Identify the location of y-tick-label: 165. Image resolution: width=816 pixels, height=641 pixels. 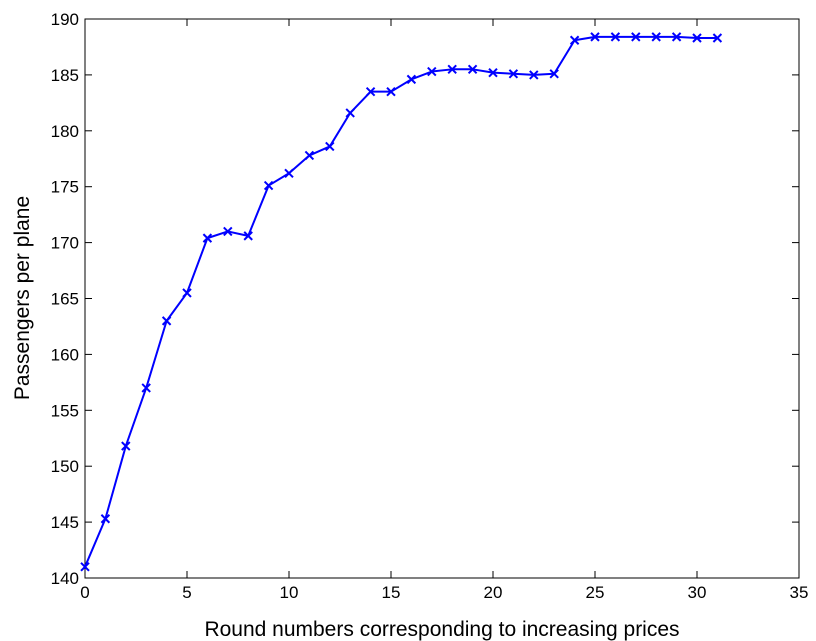
(65, 299).